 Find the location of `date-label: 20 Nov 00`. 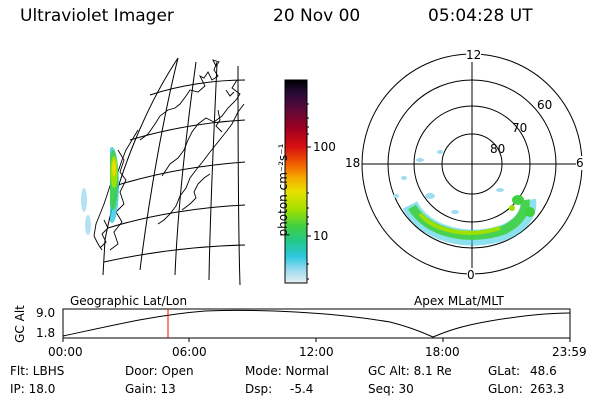

date-label: 20 Nov 00 is located at coordinates (317, 16).